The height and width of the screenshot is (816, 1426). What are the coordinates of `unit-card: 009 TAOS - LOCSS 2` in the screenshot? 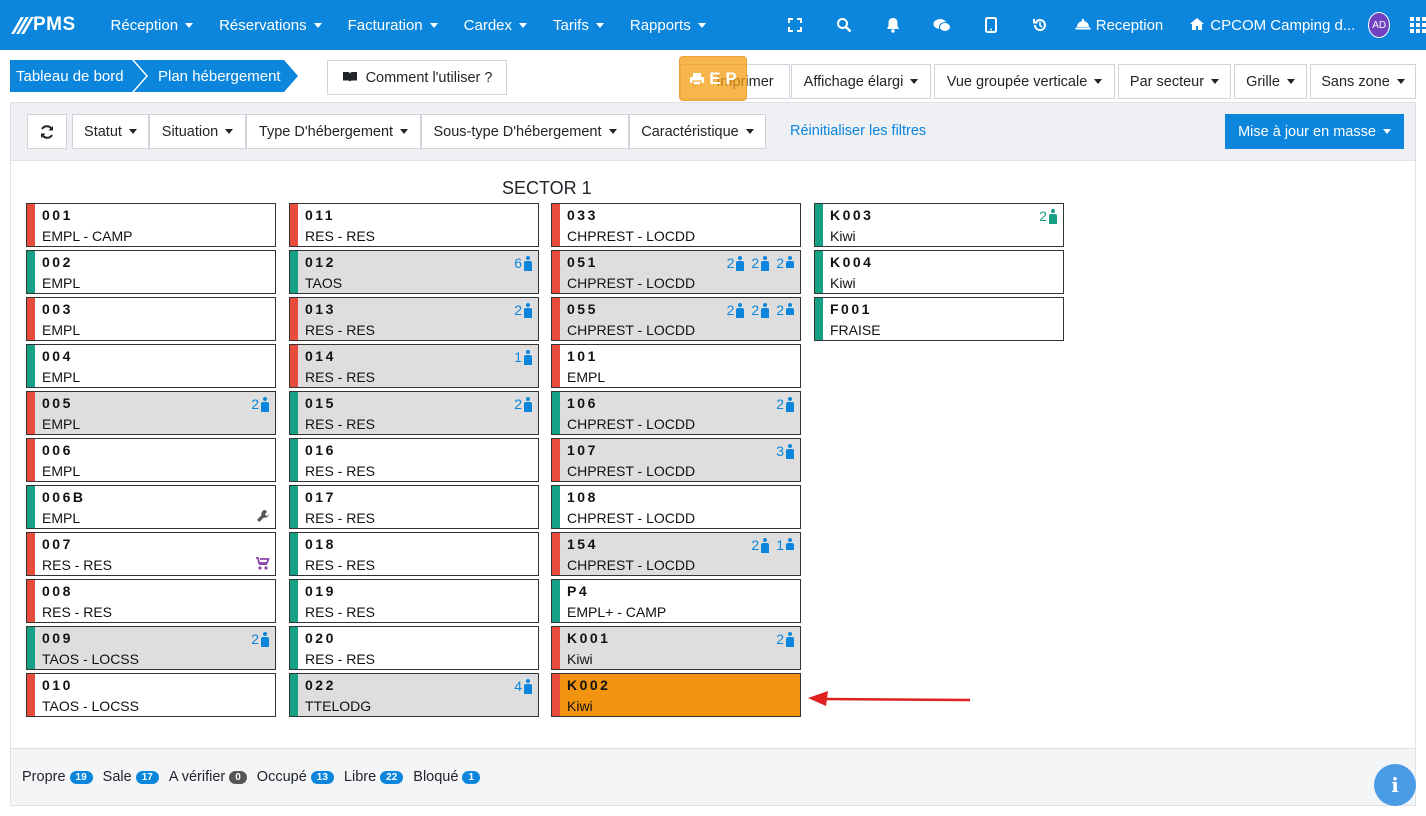 It's located at (151, 648).